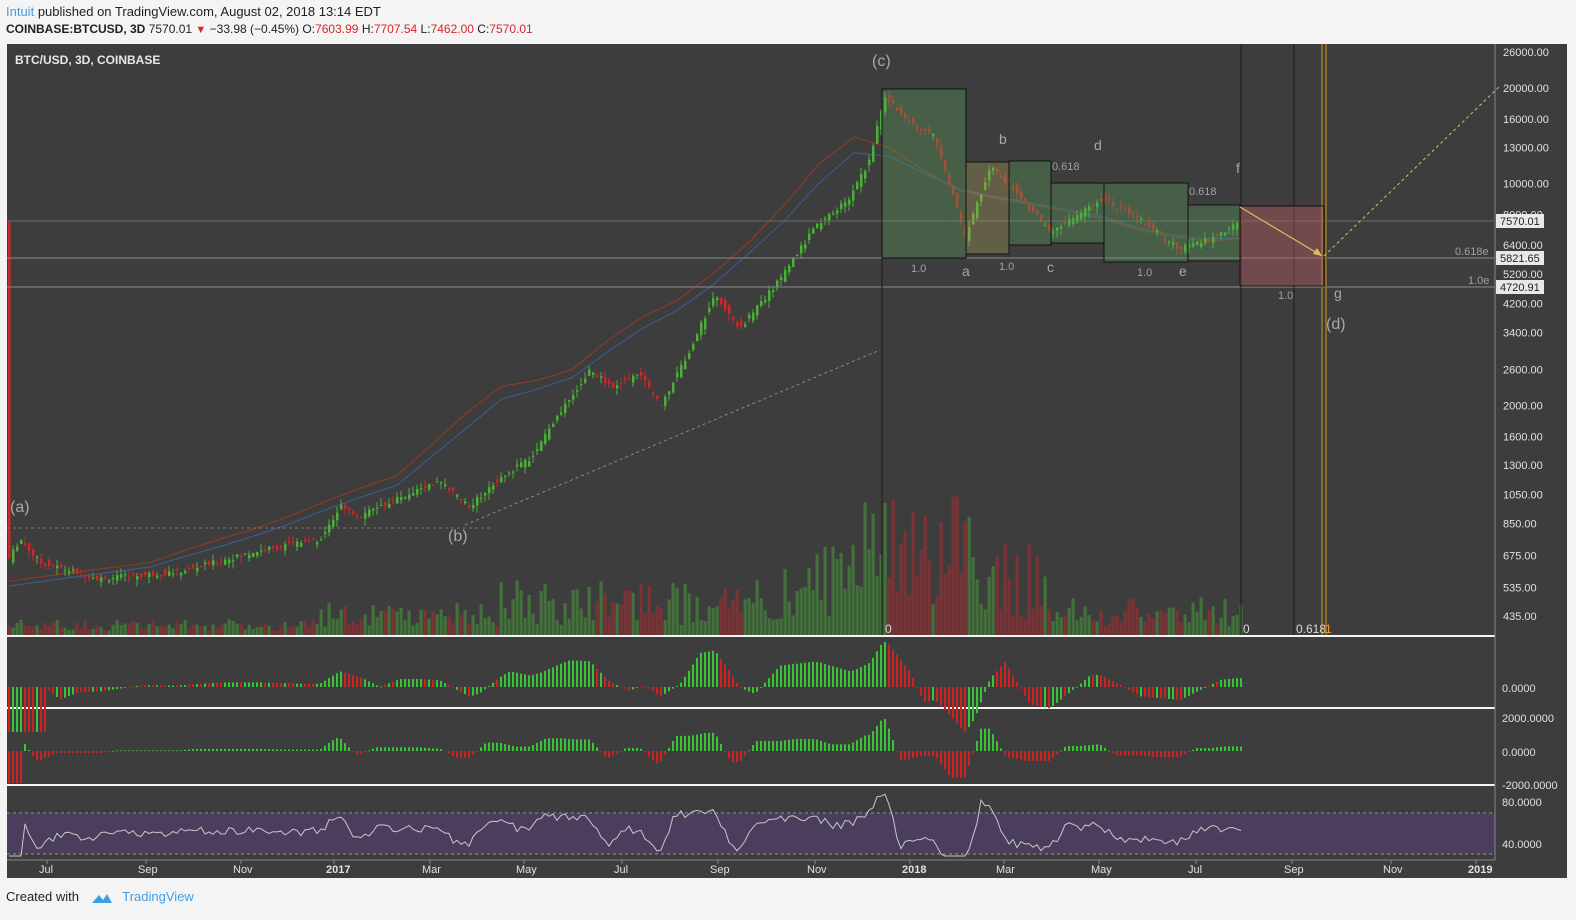 Image resolution: width=1576 pixels, height=920 pixels. What do you see at coordinates (1519, 689) in the screenshot?
I see `macd-zero-label: 0.0000` at bounding box center [1519, 689].